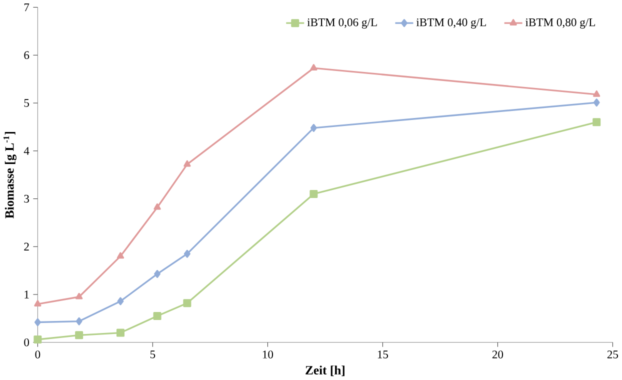  Describe the element at coordinates (27, 55) in the screenshot. I see `y-tick-label: 6` at that location.